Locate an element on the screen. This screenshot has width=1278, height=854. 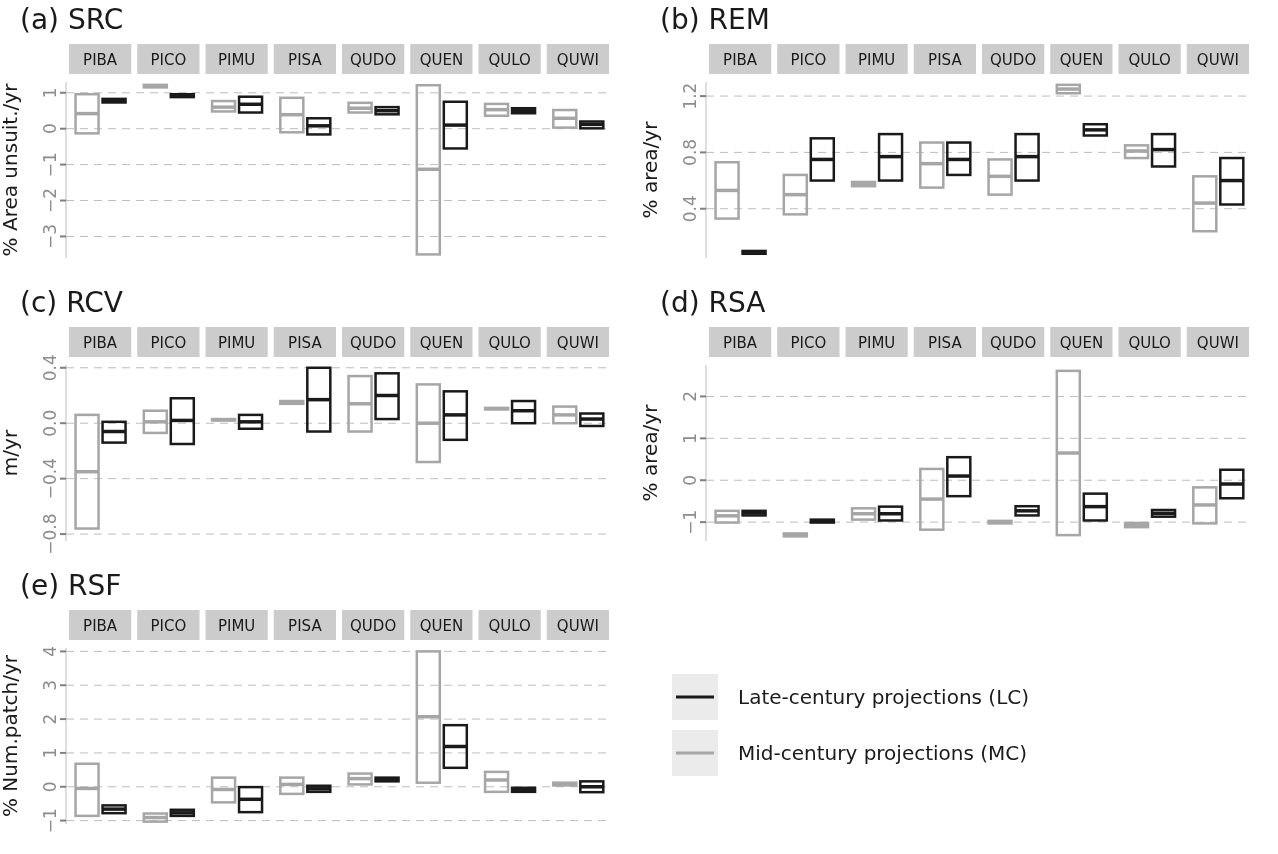
y-tick-label: 1.2 is located at coordinates (690, 96).